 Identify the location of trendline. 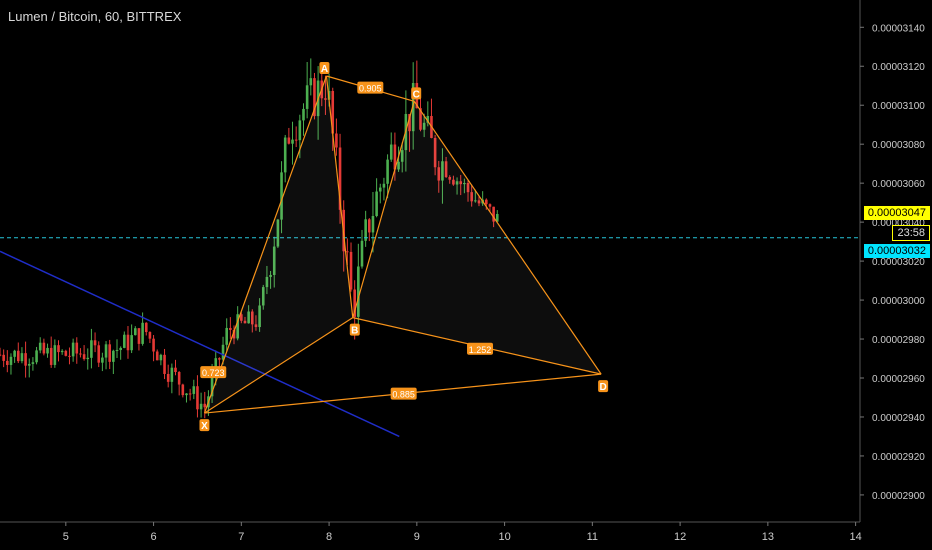
(200, 344).